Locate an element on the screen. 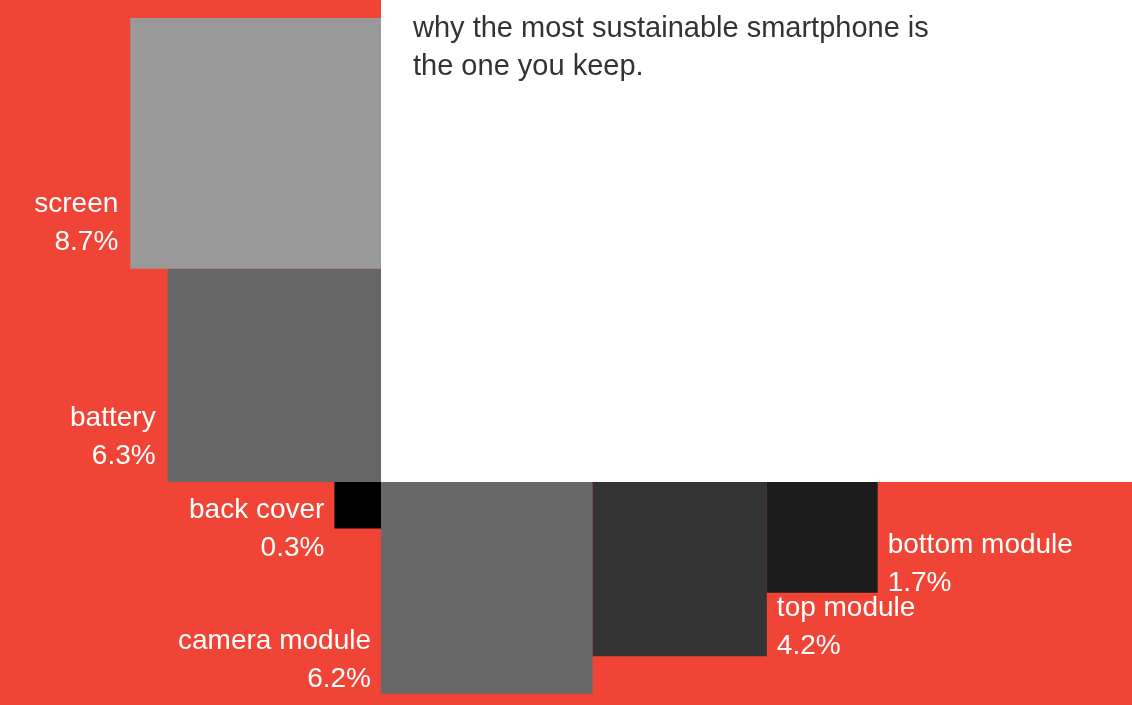  data-label: 6.3% is located at coordinates (123, 454).